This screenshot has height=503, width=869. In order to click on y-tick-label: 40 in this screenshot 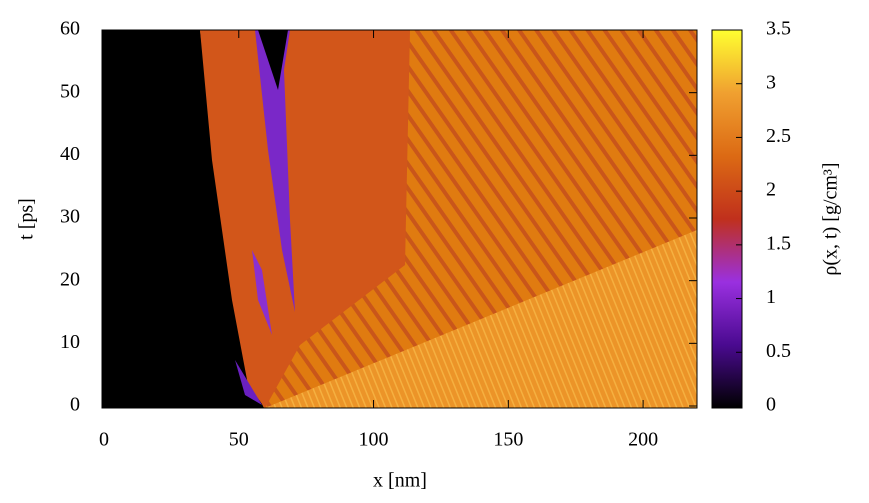, I will do `click(70, 154)`.